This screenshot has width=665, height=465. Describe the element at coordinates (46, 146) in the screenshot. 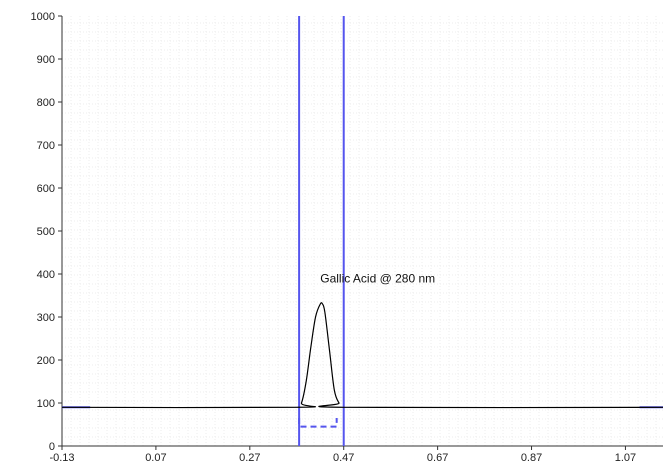

I see `y-tick-label: 700` at that location.